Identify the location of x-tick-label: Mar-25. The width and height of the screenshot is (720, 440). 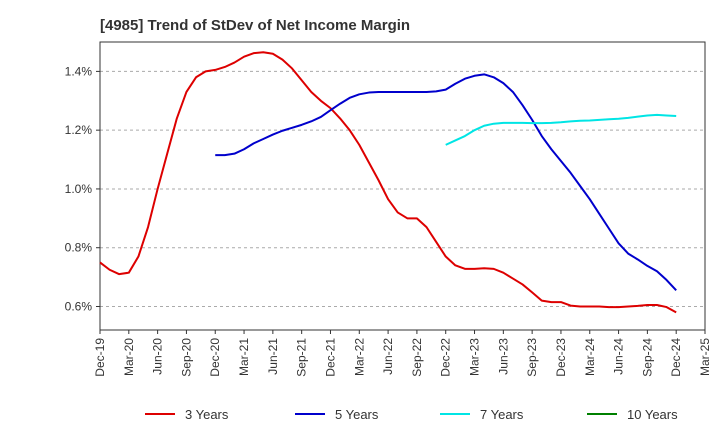
(705, 357).